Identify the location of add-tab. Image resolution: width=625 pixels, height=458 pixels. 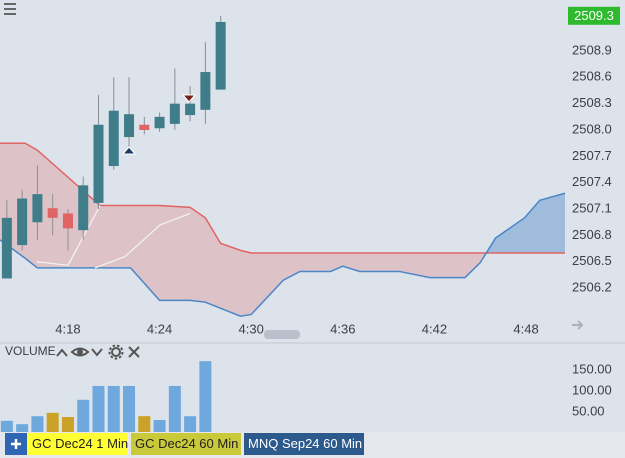
(16, 444).